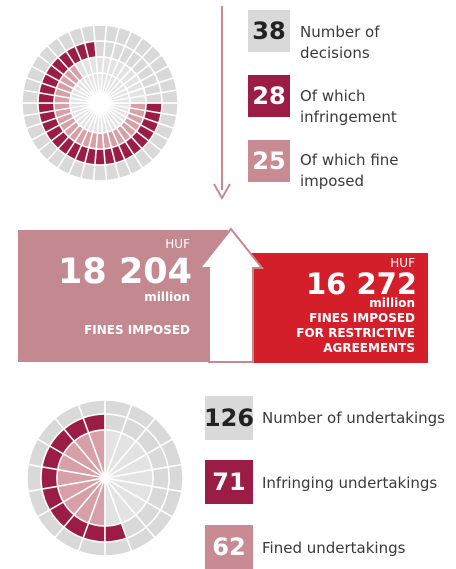 This screenshot has height=569, width=456. Describe the element at coordinates (269, 31) in the screenshot. I see `count-box: 38` at that location.